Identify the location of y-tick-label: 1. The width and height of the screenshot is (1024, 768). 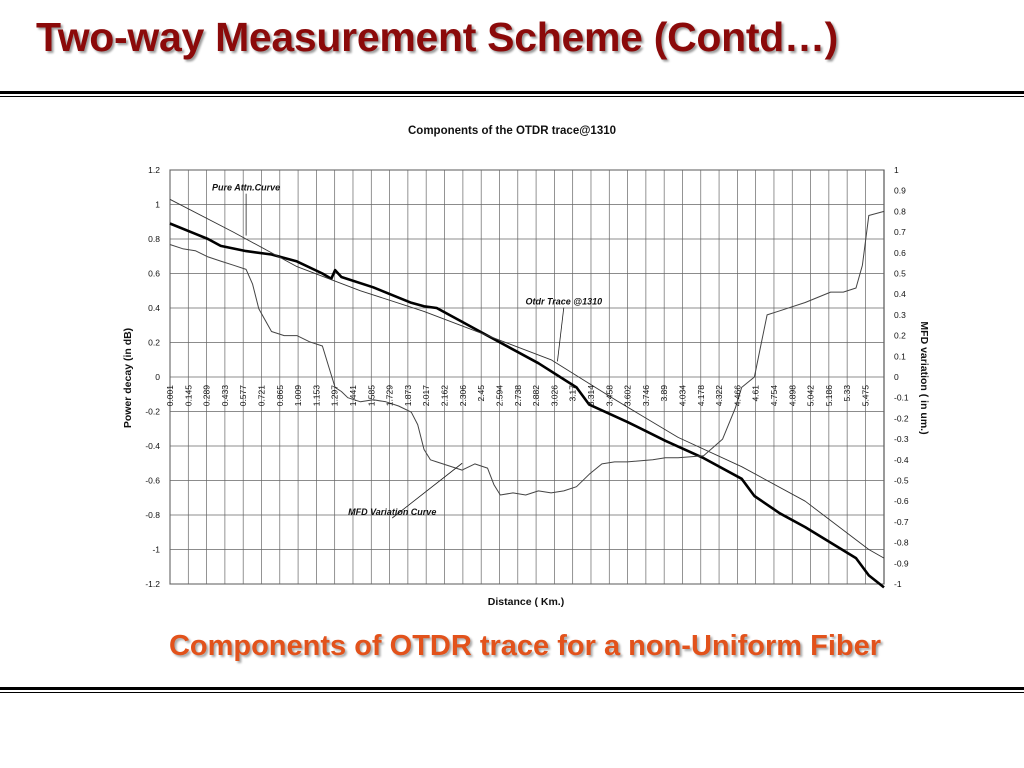
(157, 205).